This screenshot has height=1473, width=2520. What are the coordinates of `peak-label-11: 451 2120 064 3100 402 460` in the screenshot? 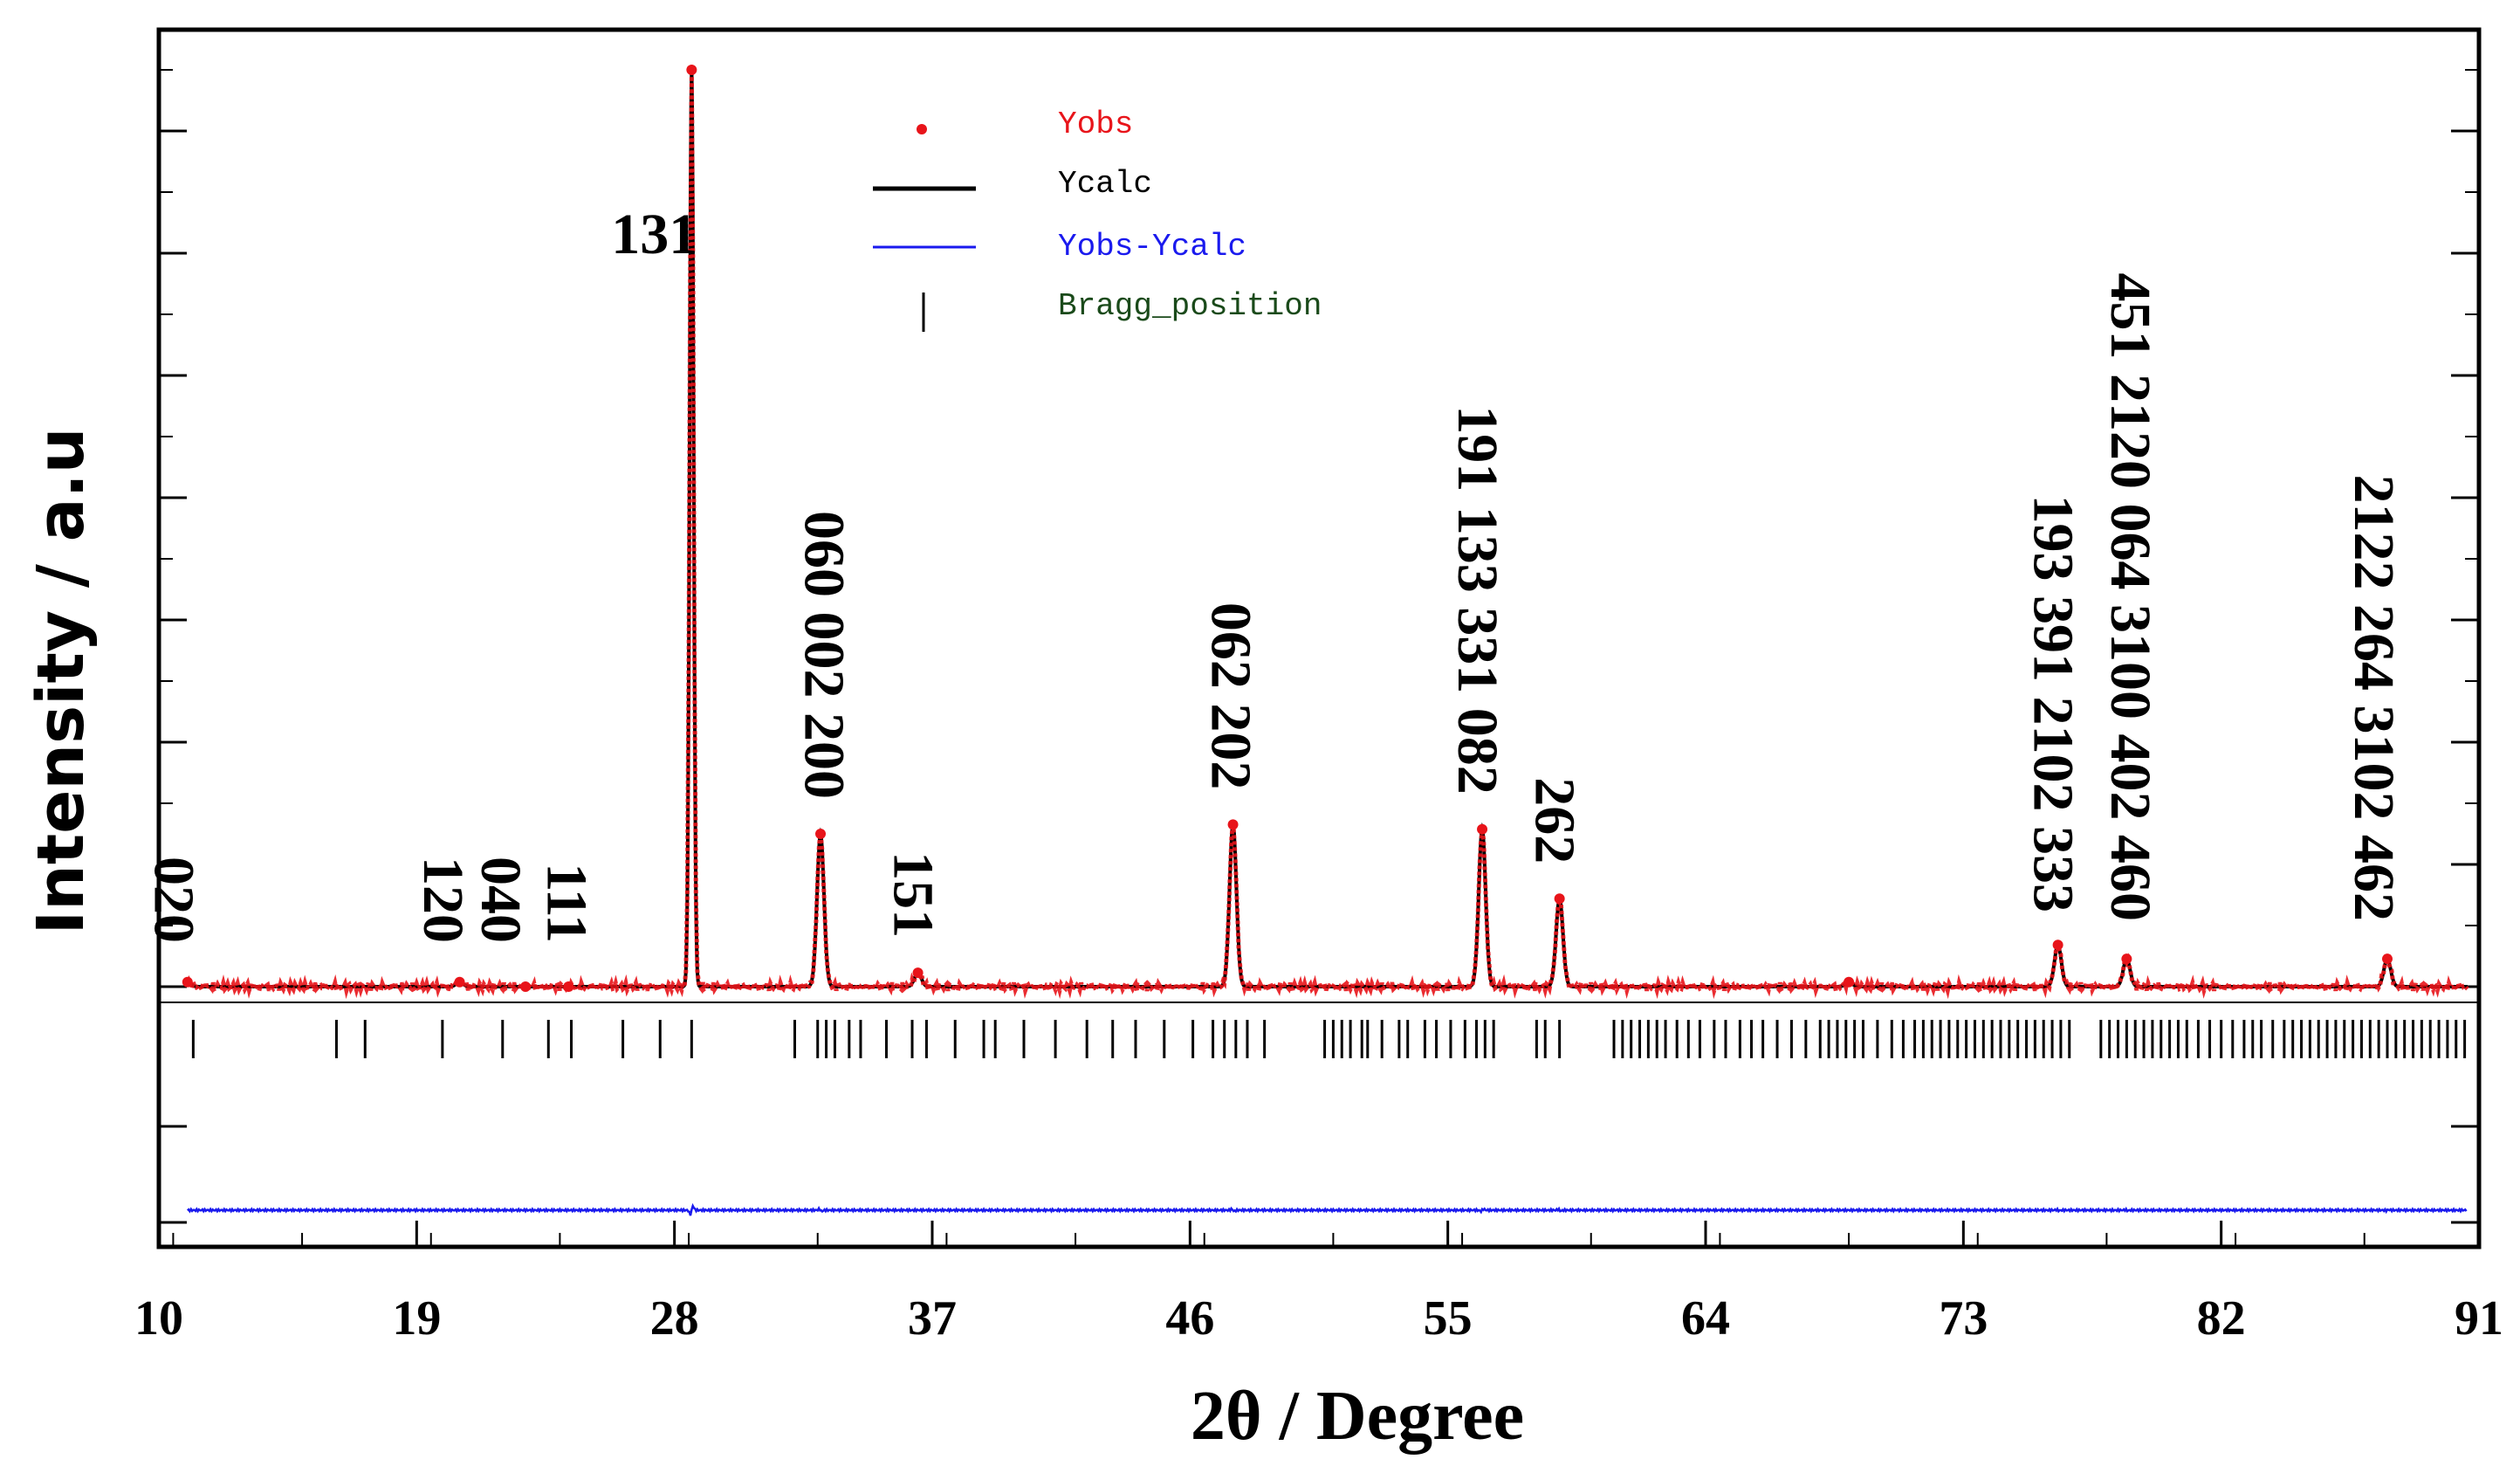 It's located at (2130, 597).